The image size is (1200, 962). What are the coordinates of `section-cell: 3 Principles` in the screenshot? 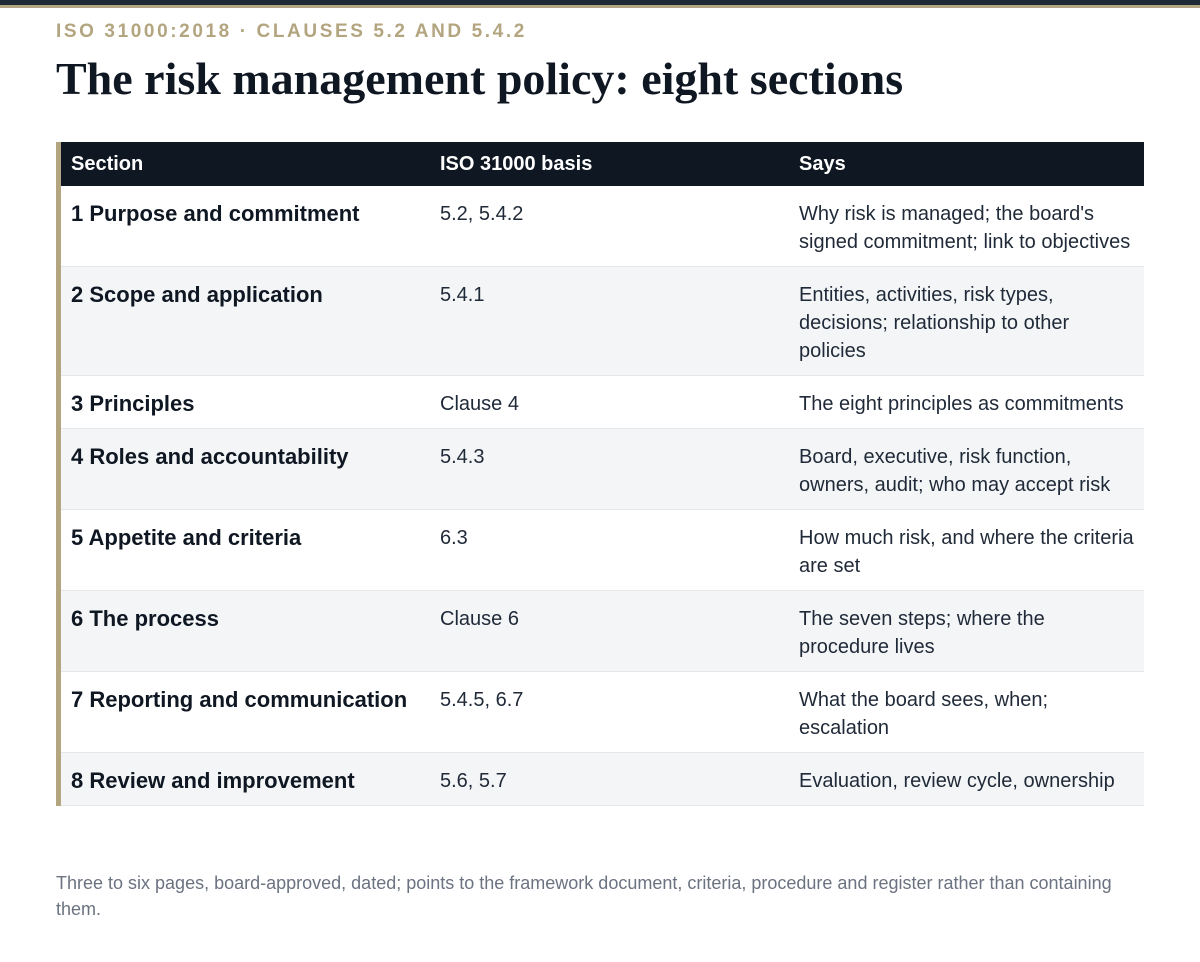 It's located at (245, 402).